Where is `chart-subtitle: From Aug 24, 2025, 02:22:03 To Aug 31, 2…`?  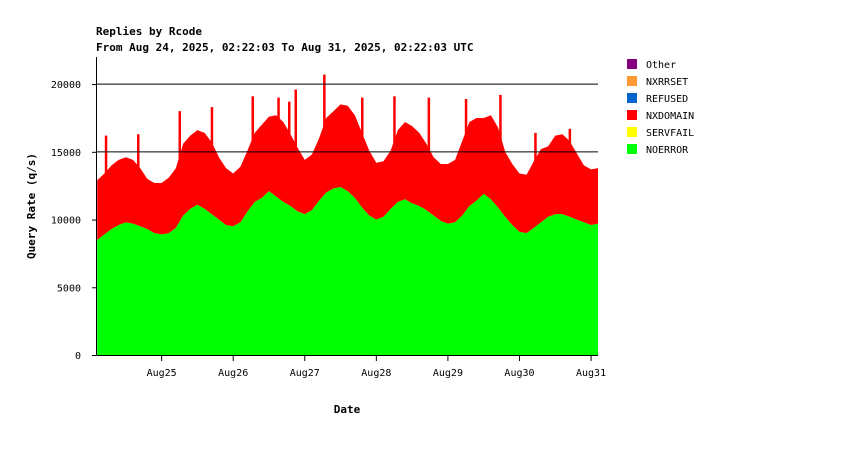
chart-subtitle: From Aug 24, 2025, 02:22:03 To Aug 31, 2… is located at coordinates (285, 47).